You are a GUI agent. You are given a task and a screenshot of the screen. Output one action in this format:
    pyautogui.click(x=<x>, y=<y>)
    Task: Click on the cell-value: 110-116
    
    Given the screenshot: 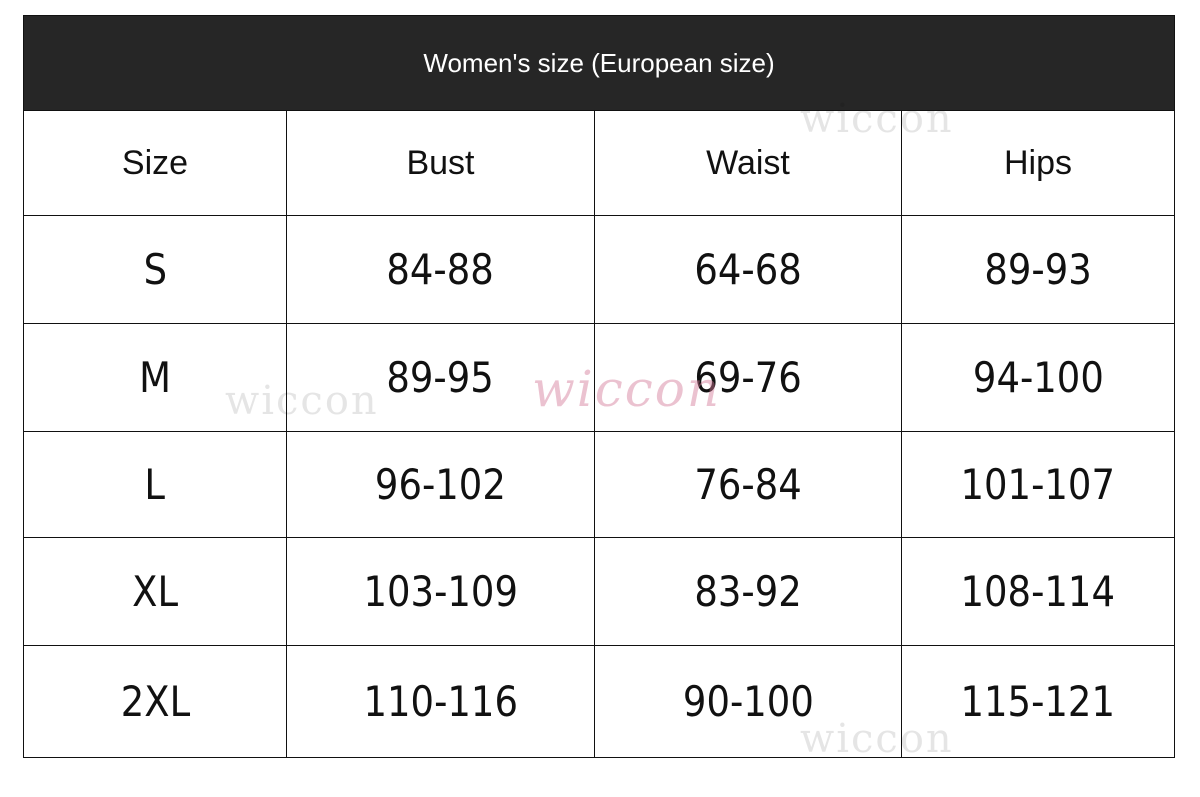 What is the action you would take?
    pyautogui.click(x=440, y=701)
    